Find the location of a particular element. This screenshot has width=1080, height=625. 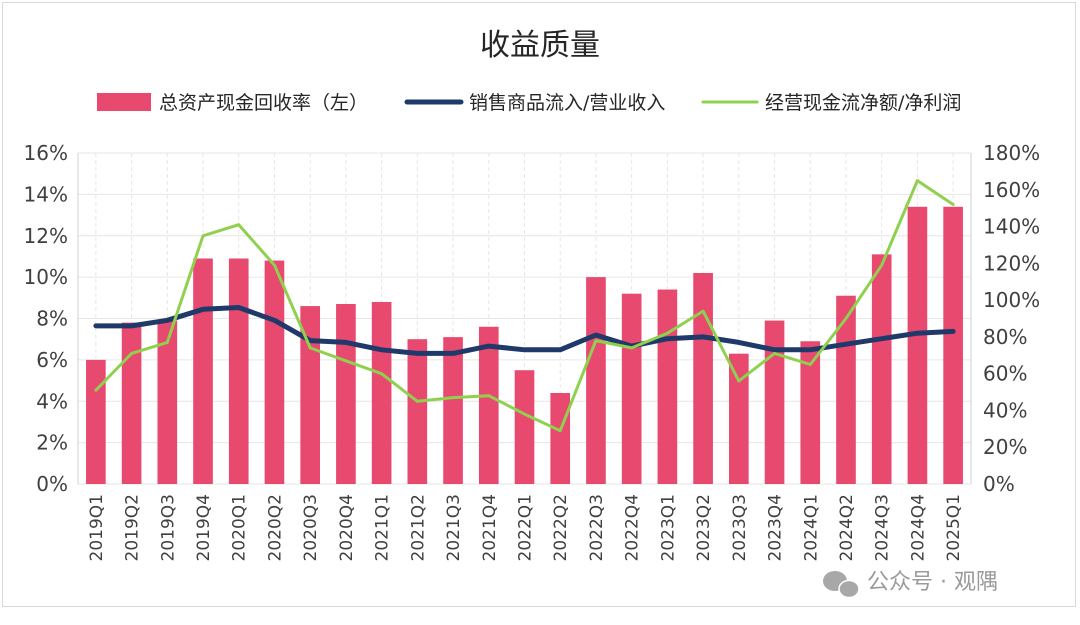

x-tick-label: 2019Q4 is located at coordinates (204, 527).